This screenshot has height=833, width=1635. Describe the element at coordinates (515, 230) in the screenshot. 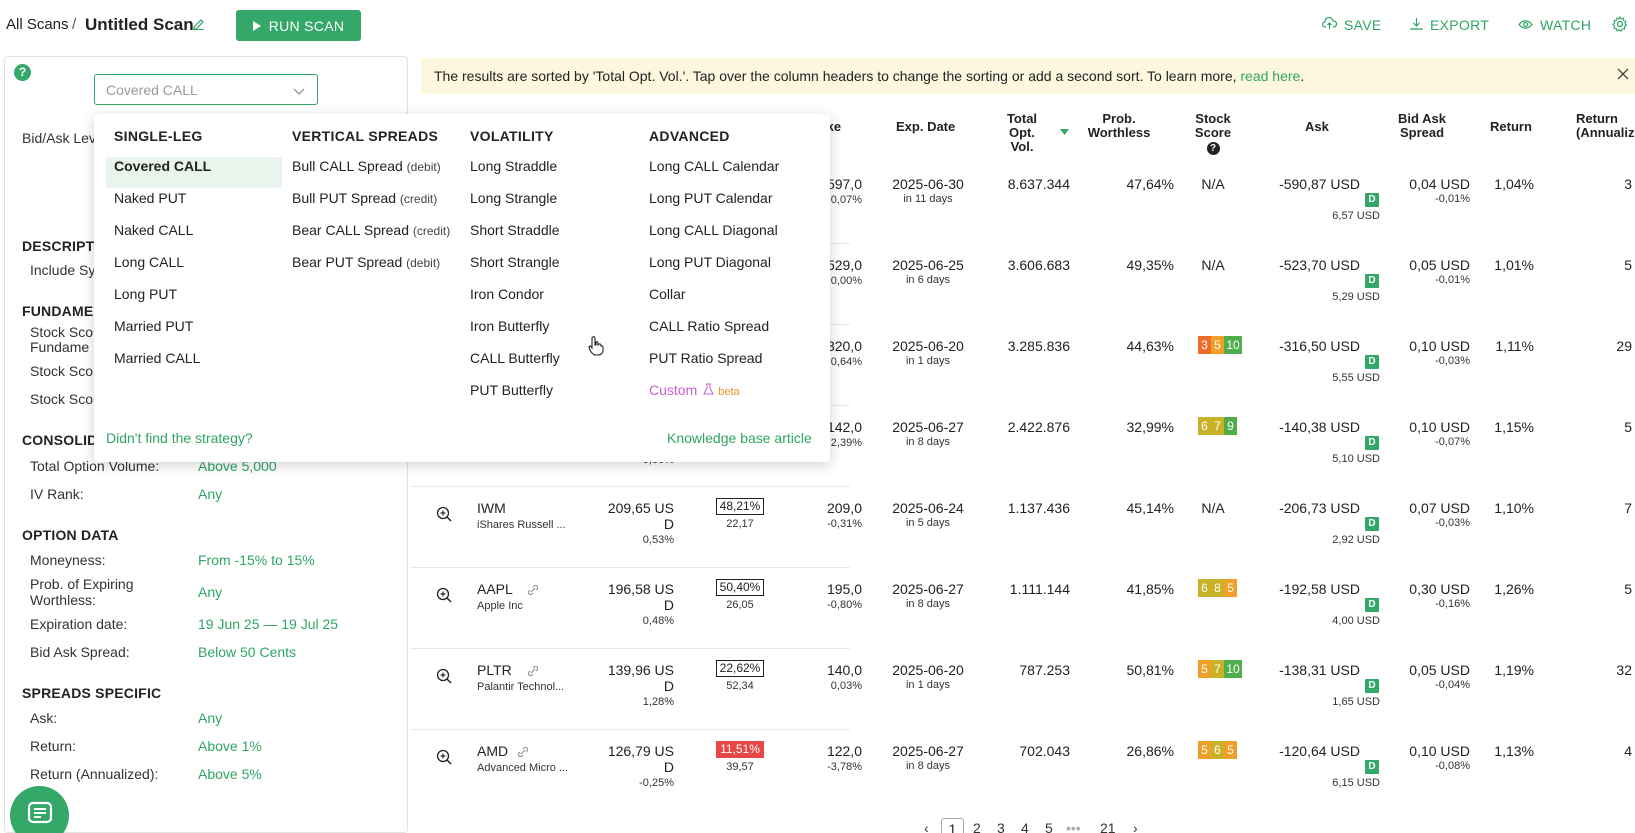

I see `strategy-option: Short Straddle` at that location.